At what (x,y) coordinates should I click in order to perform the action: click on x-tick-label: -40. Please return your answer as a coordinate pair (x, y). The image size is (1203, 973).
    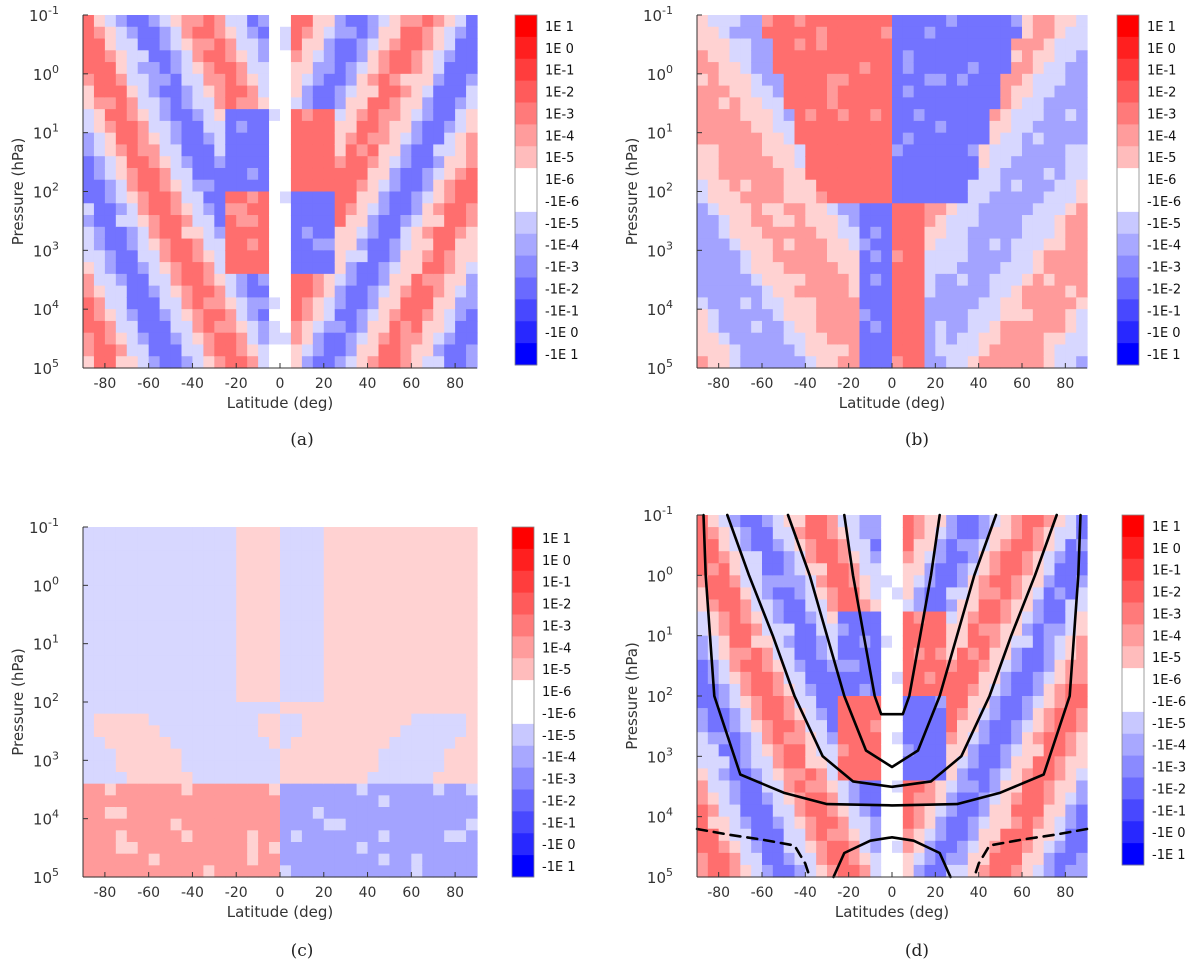
    Looking at the image, I should click on (192, 893).